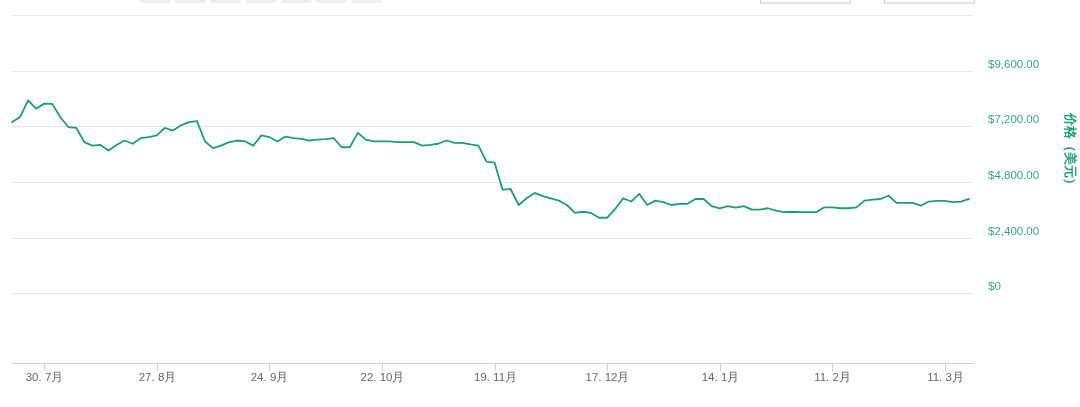 Image resolution: width=1080 pixels, height=407 pixels. Describe the element at coordinates (607, 377) in the screenshot. I see `x-tick-label: 17. 12月` at that location.